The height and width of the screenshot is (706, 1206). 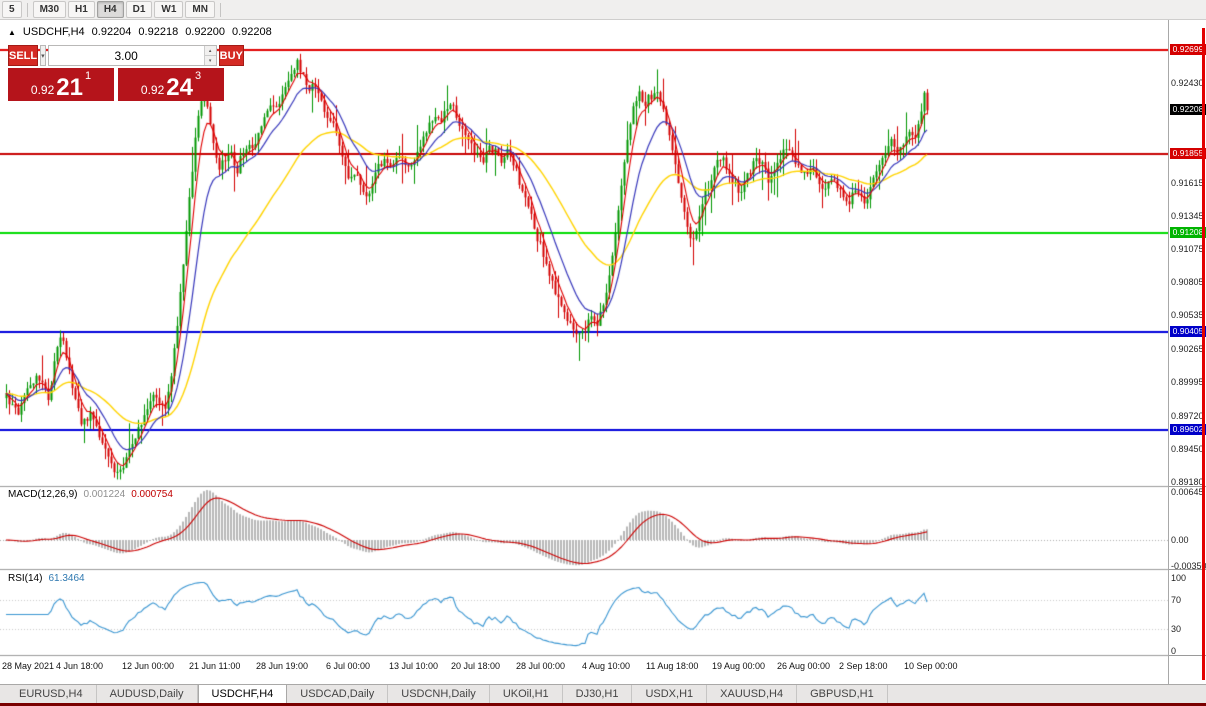 I want to click on price-axis-label: 0.90805, so click(x=1187, y=282).